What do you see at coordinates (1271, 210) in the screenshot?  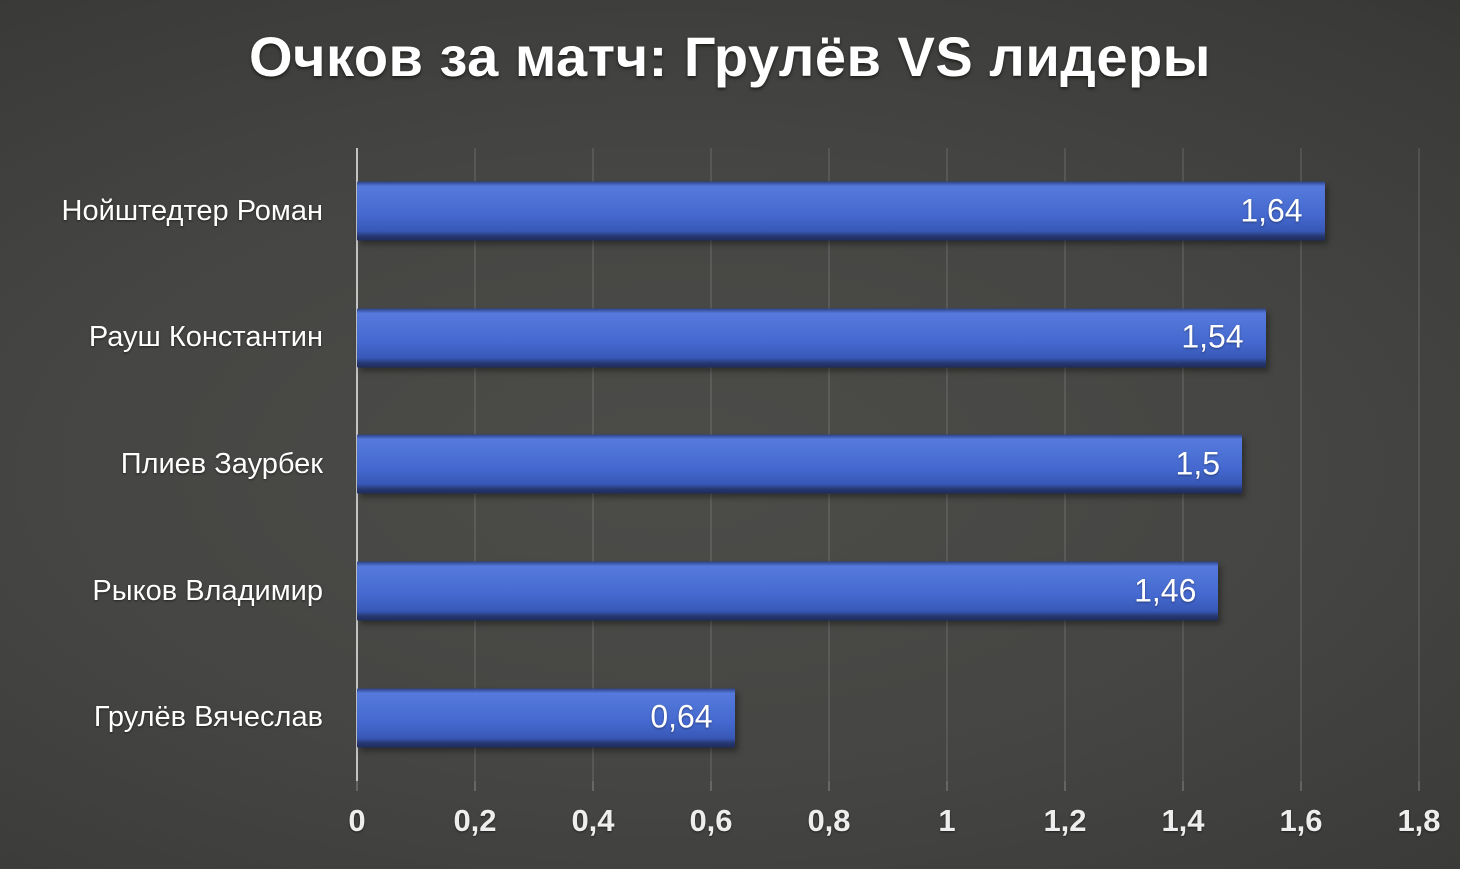 I see `bar-value-label: 1,64` at bounding box center [1271, 210].